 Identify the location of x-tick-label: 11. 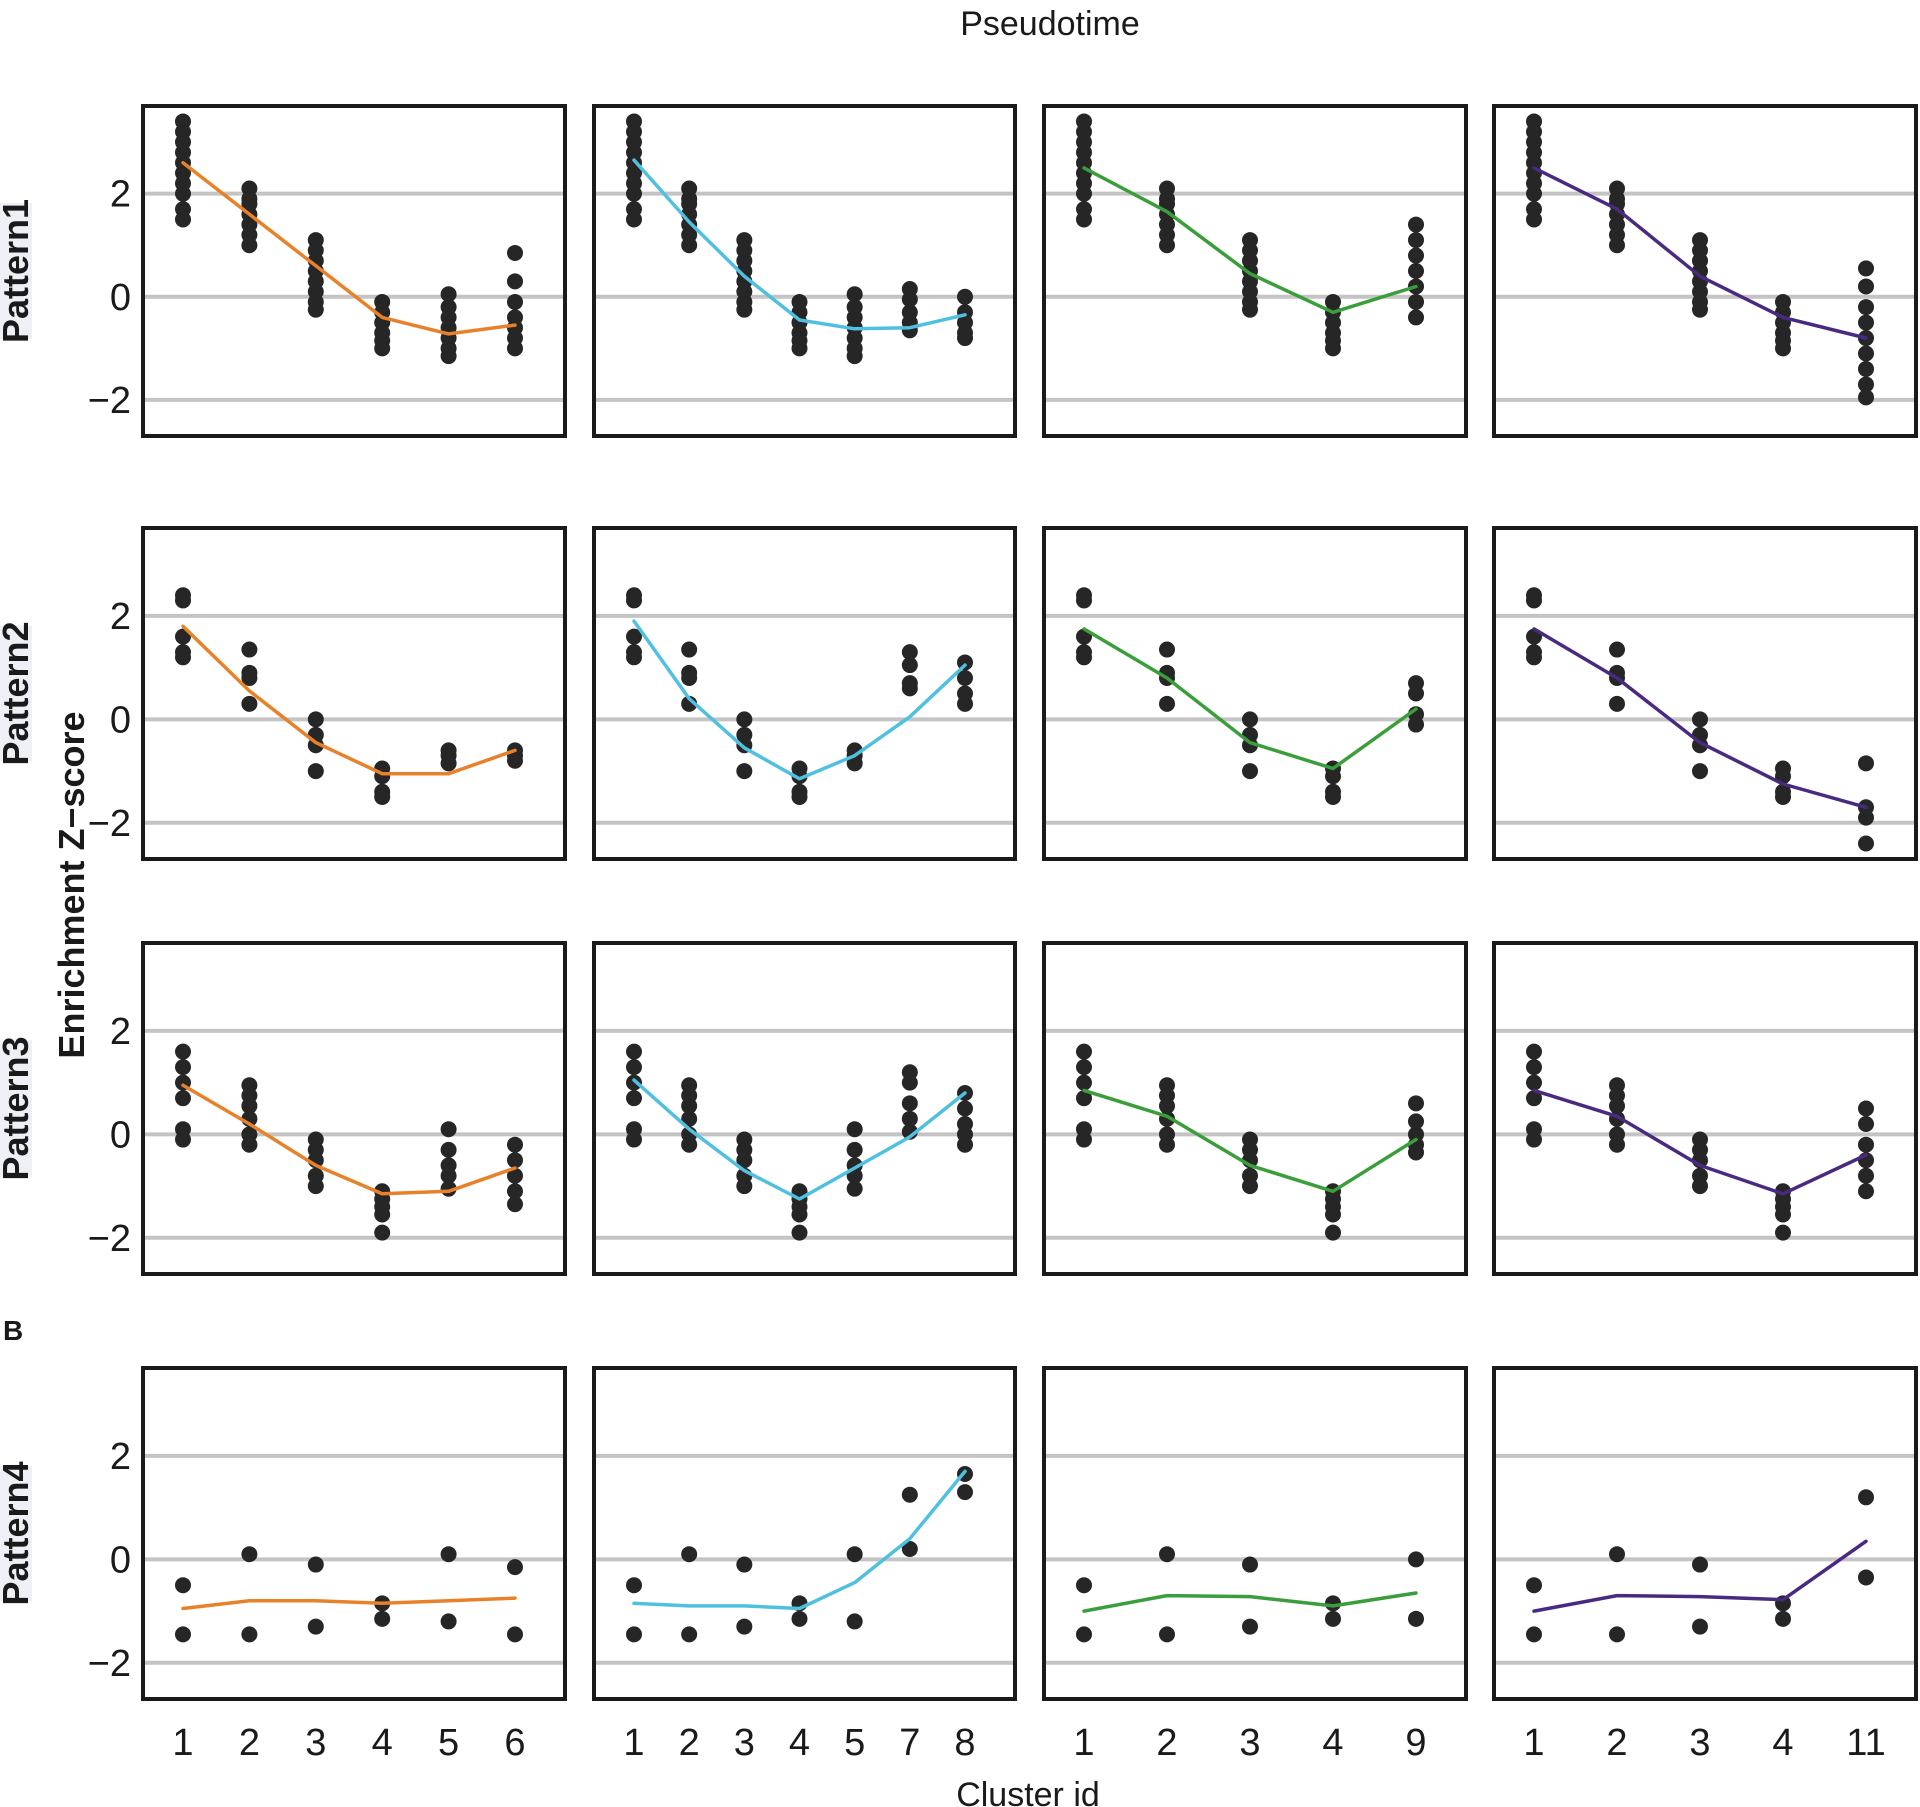
(1865, 1743).